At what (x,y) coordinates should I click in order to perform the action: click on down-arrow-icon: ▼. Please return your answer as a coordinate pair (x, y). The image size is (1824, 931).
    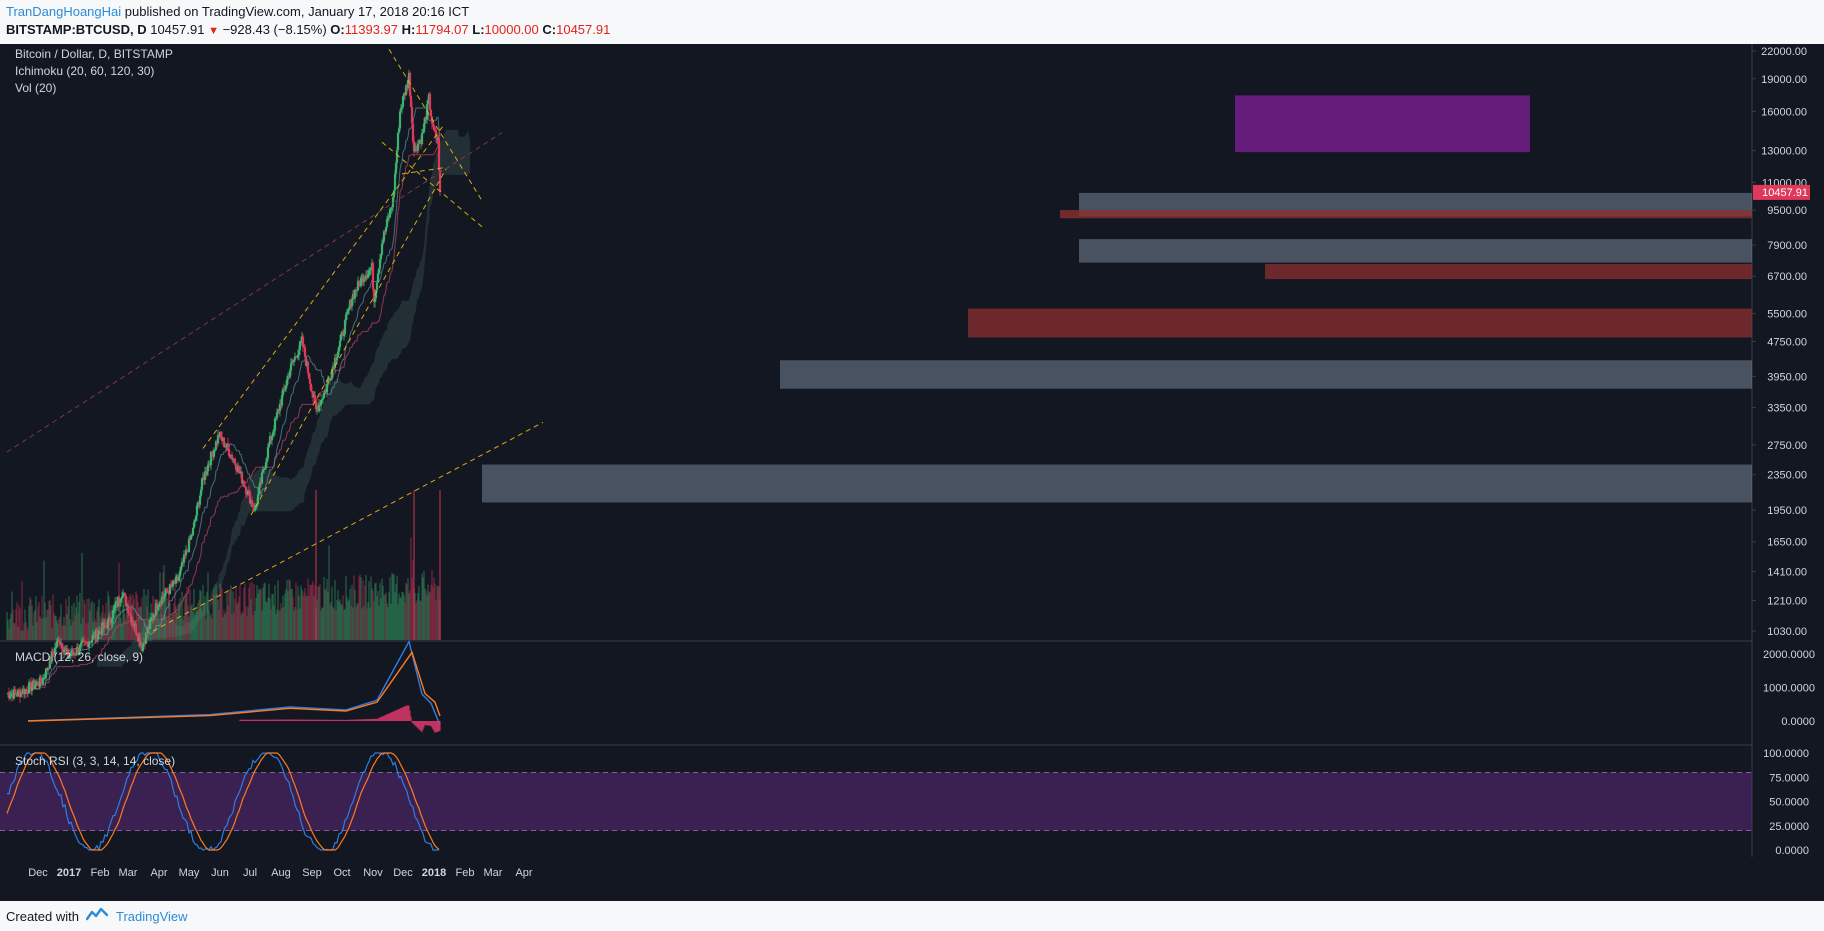
    Looking at the image, I should click on (213, 31).